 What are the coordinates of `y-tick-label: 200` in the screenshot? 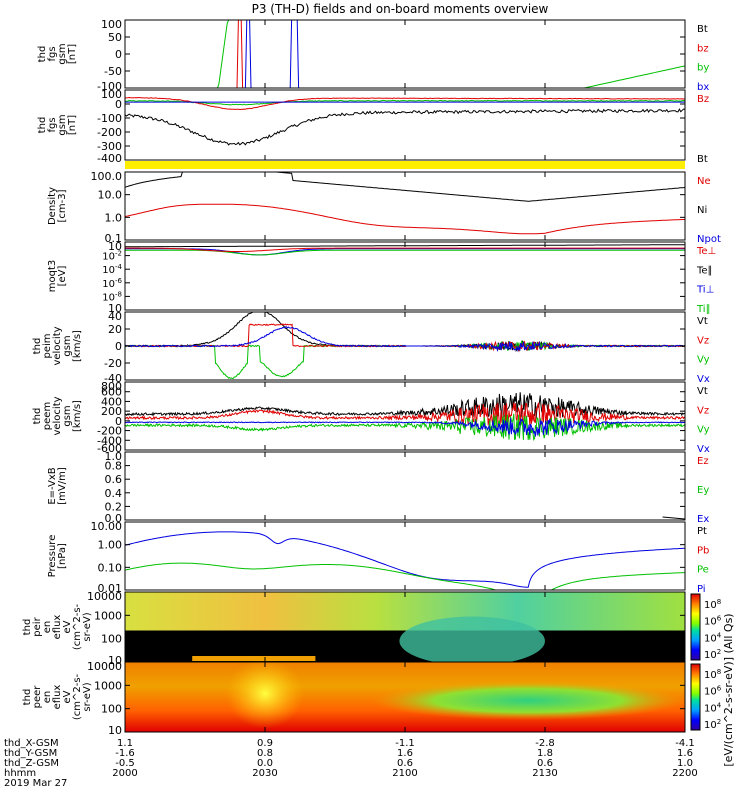 It's located at (111, 411).